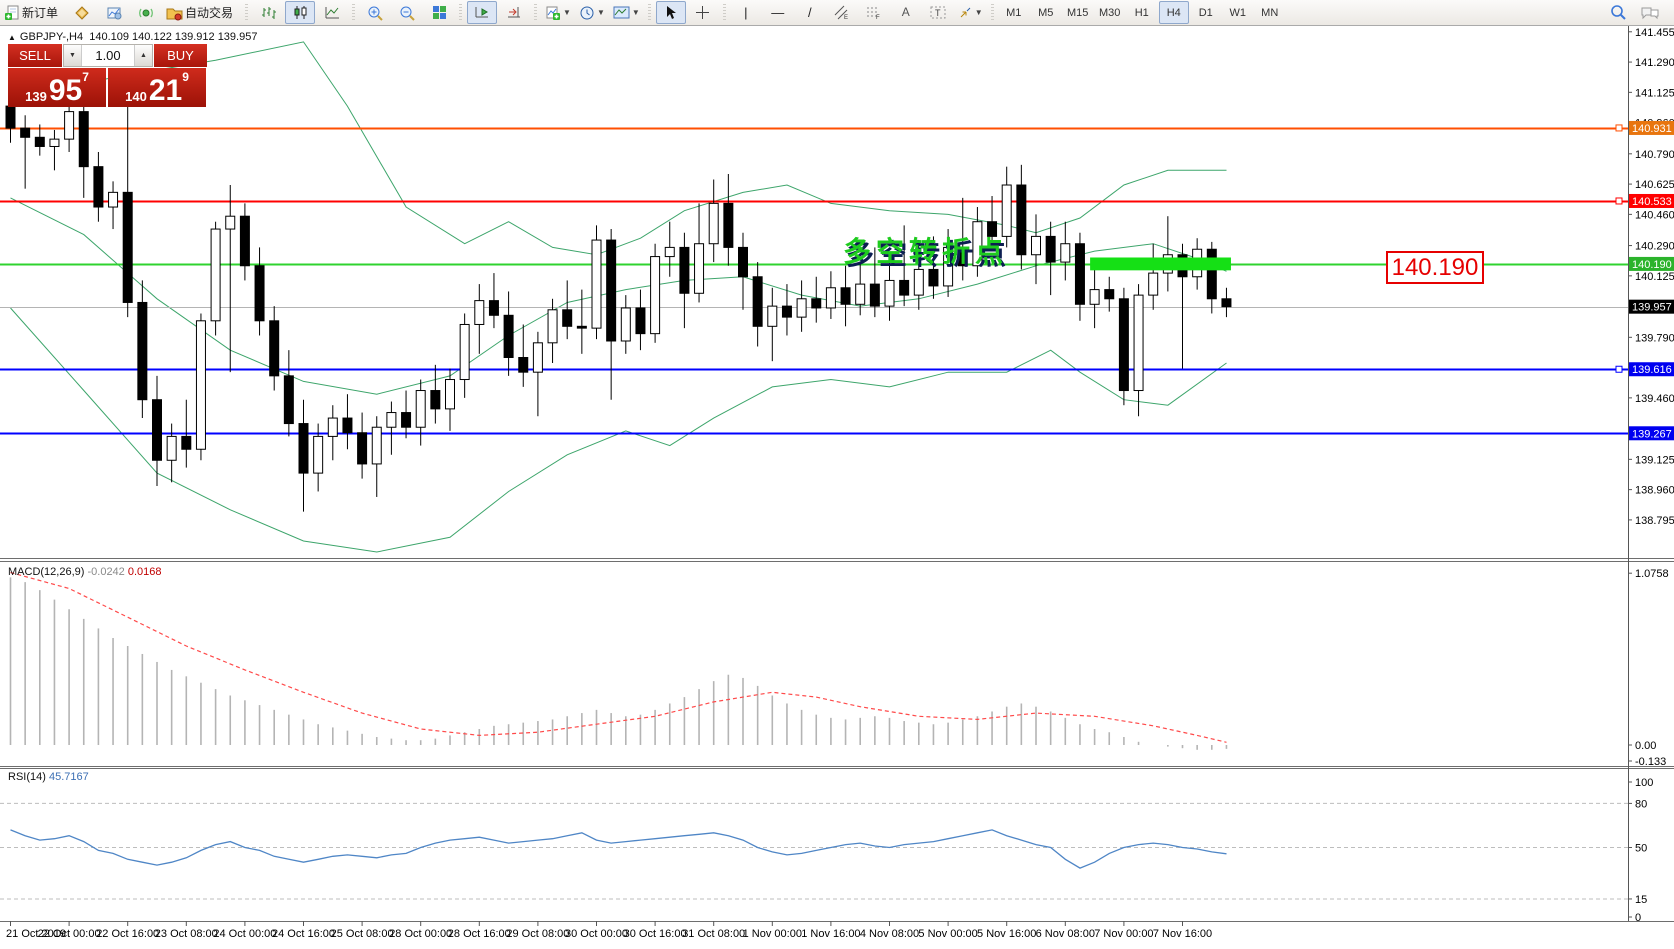 The width and height of the screenshot is (1674, 949). What do you see at coordinates (186, 934) in the screenshot?
I see `svg-text: 23 Oct 08:00` at bounding box center [186, 934].